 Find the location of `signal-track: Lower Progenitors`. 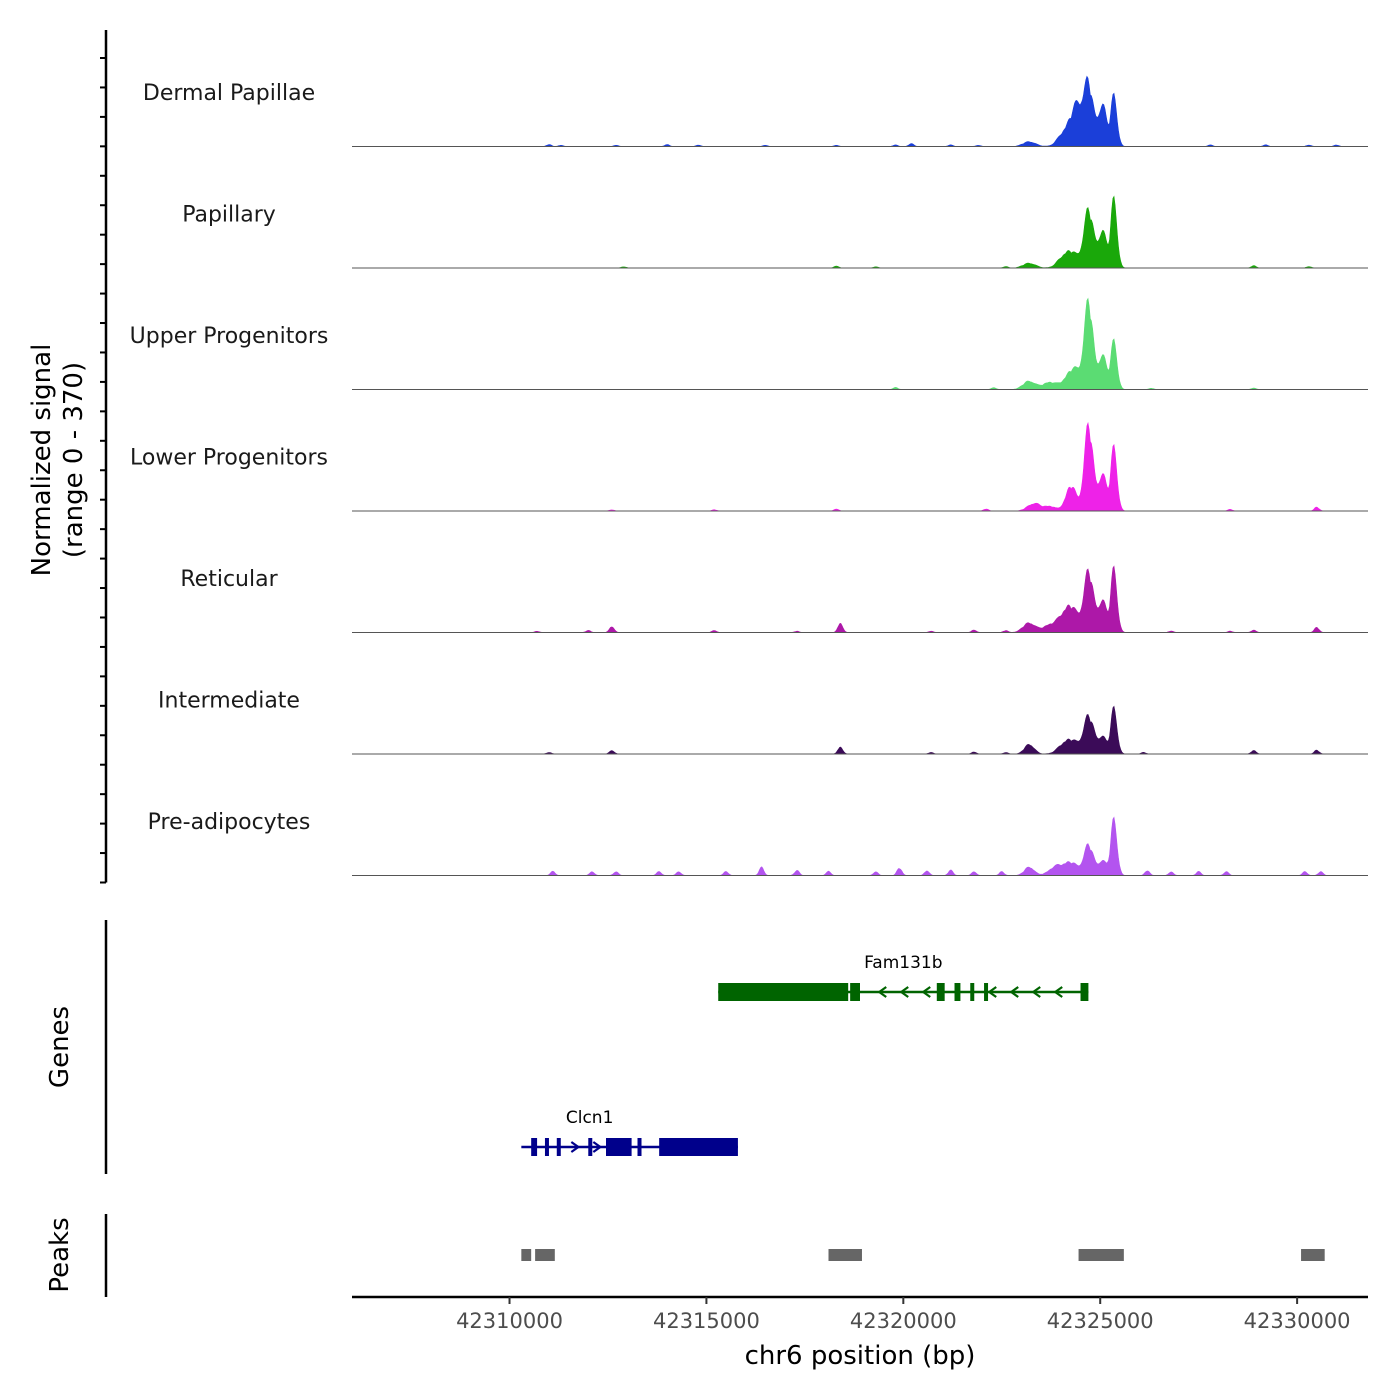

signal-track: Lower Progenitors is located at coordinates (749, 466).